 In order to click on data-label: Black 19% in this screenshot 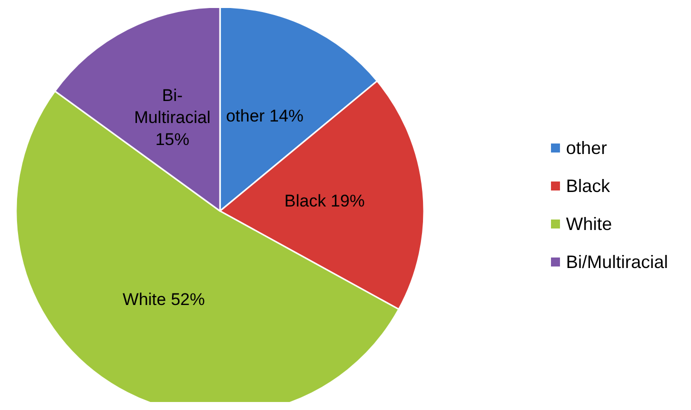, I will do `click(324, 201)`.